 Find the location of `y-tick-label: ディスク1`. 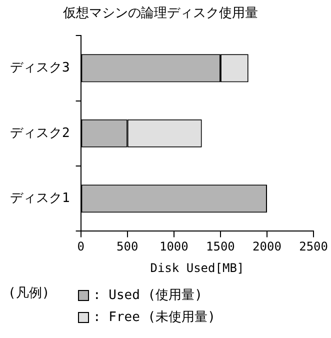

y-tick-label: ディスク1 is located at coordinates (40, 198).